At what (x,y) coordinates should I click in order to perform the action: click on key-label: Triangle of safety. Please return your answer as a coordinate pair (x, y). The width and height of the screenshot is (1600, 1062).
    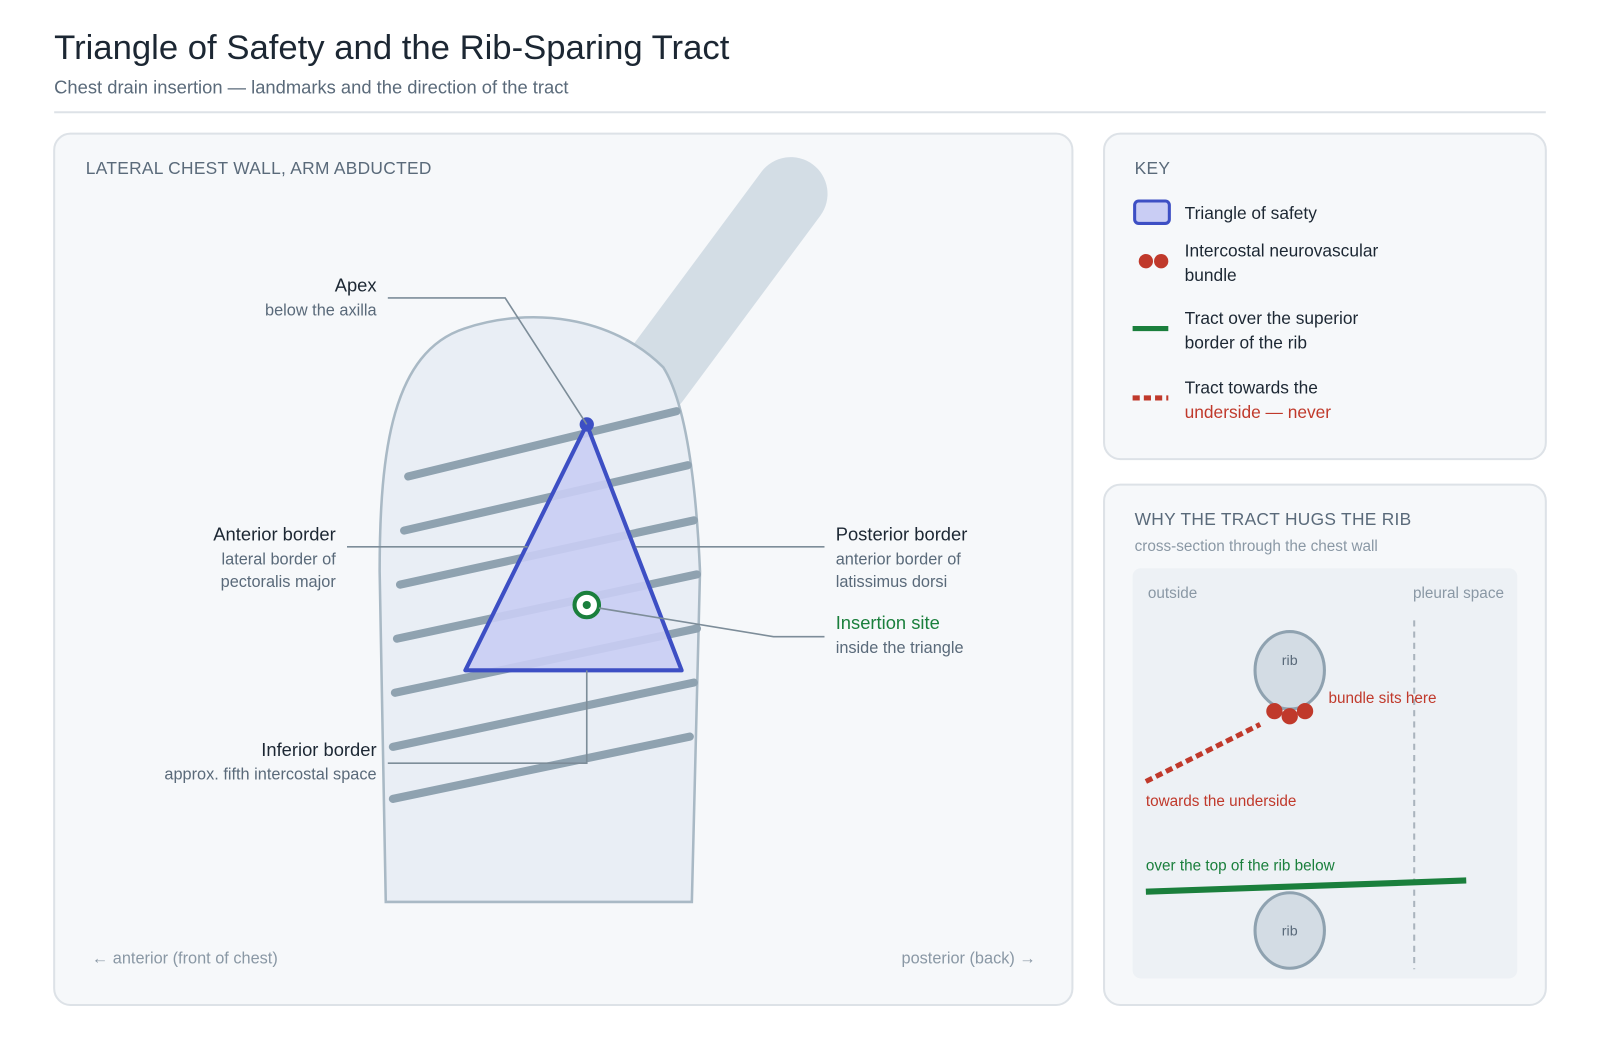
    Looking at the image, I should click on (1251, 213).